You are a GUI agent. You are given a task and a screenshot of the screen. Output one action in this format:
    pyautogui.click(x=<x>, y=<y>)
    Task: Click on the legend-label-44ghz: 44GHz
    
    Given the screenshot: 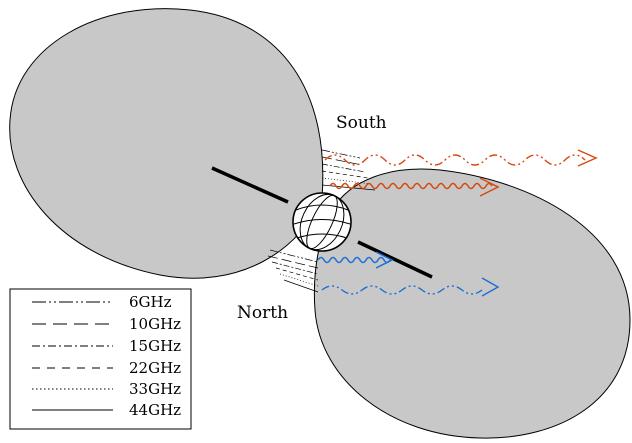 What is the action you would take?
    pyautogui.click(x=155, y=410)
    